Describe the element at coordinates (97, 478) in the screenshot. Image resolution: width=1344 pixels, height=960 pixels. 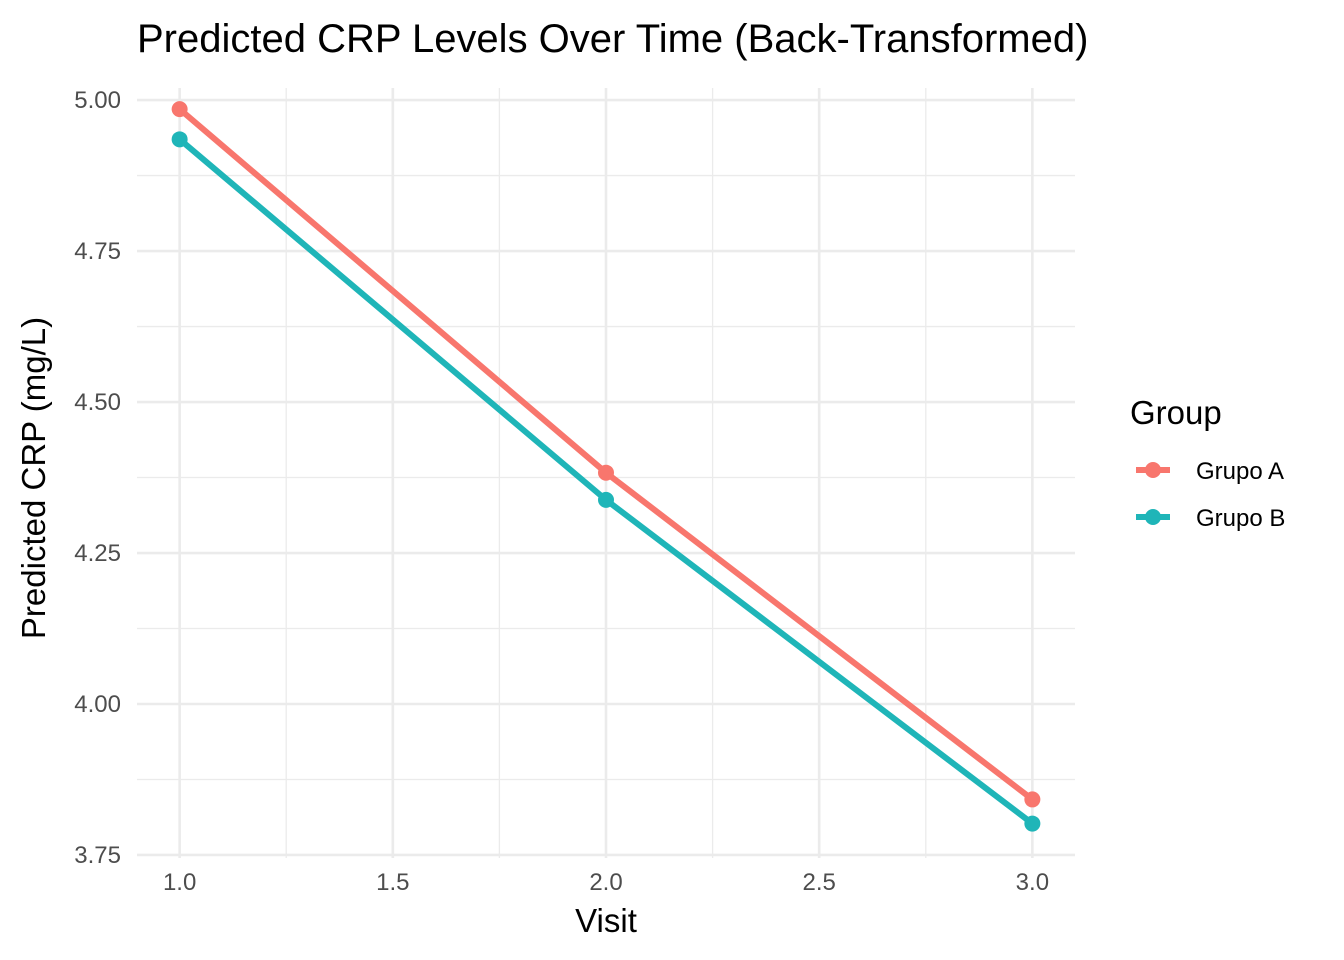
I see `y-axis-ticks: 3.75 4.00 4.25 4.50 4.75 5.00` at that location.